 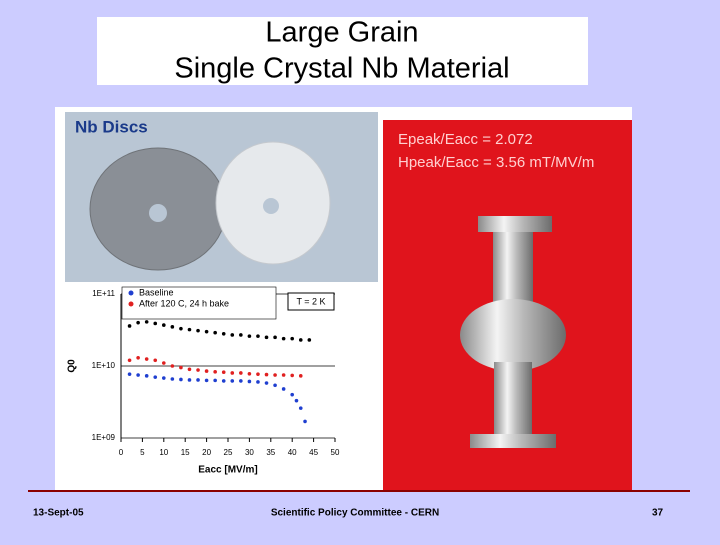 I want to click on annotation-box, so click(x=311, y=301).